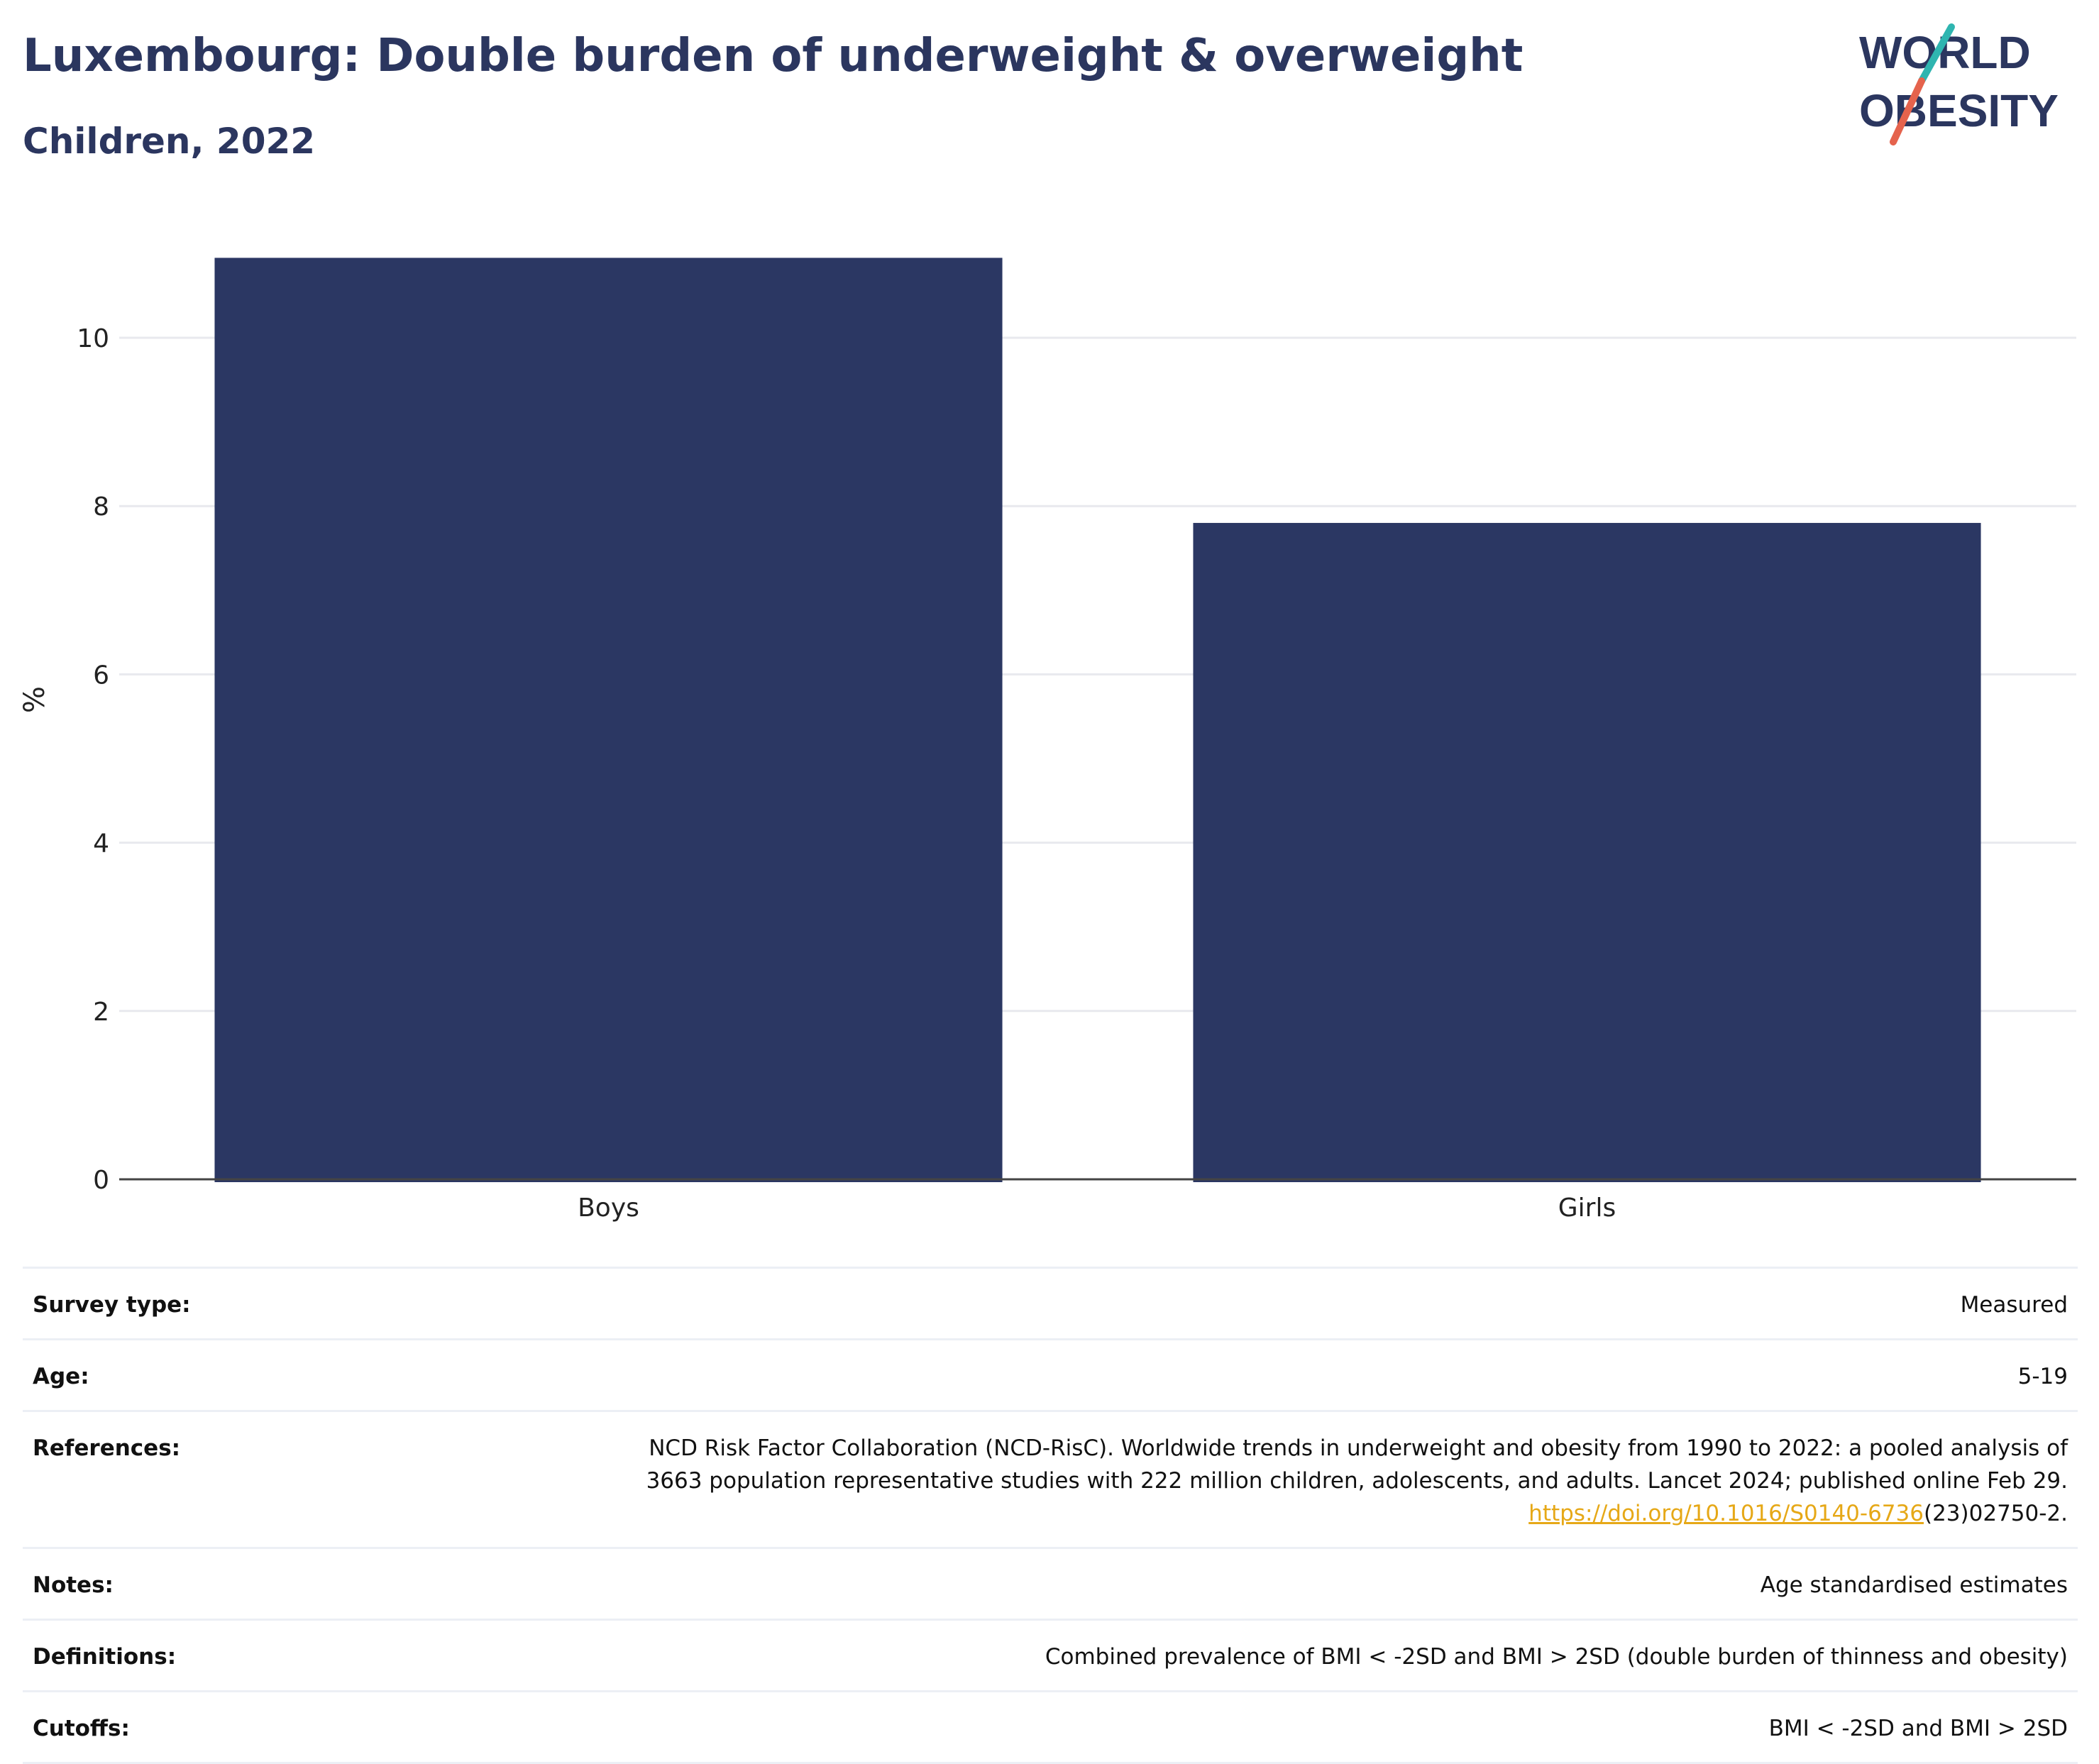 The height and width of the screenshot is (1764, 2099). I want to click on y-tick-label: 10, so click(93, 338).